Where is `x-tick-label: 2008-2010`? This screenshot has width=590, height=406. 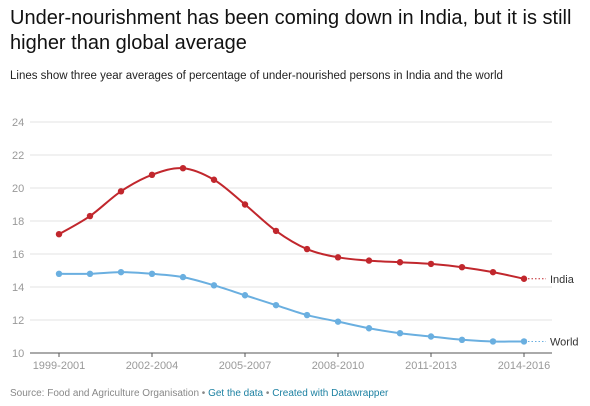
x-tick-label: 2008-2010 is located at coordinates (338, 366).